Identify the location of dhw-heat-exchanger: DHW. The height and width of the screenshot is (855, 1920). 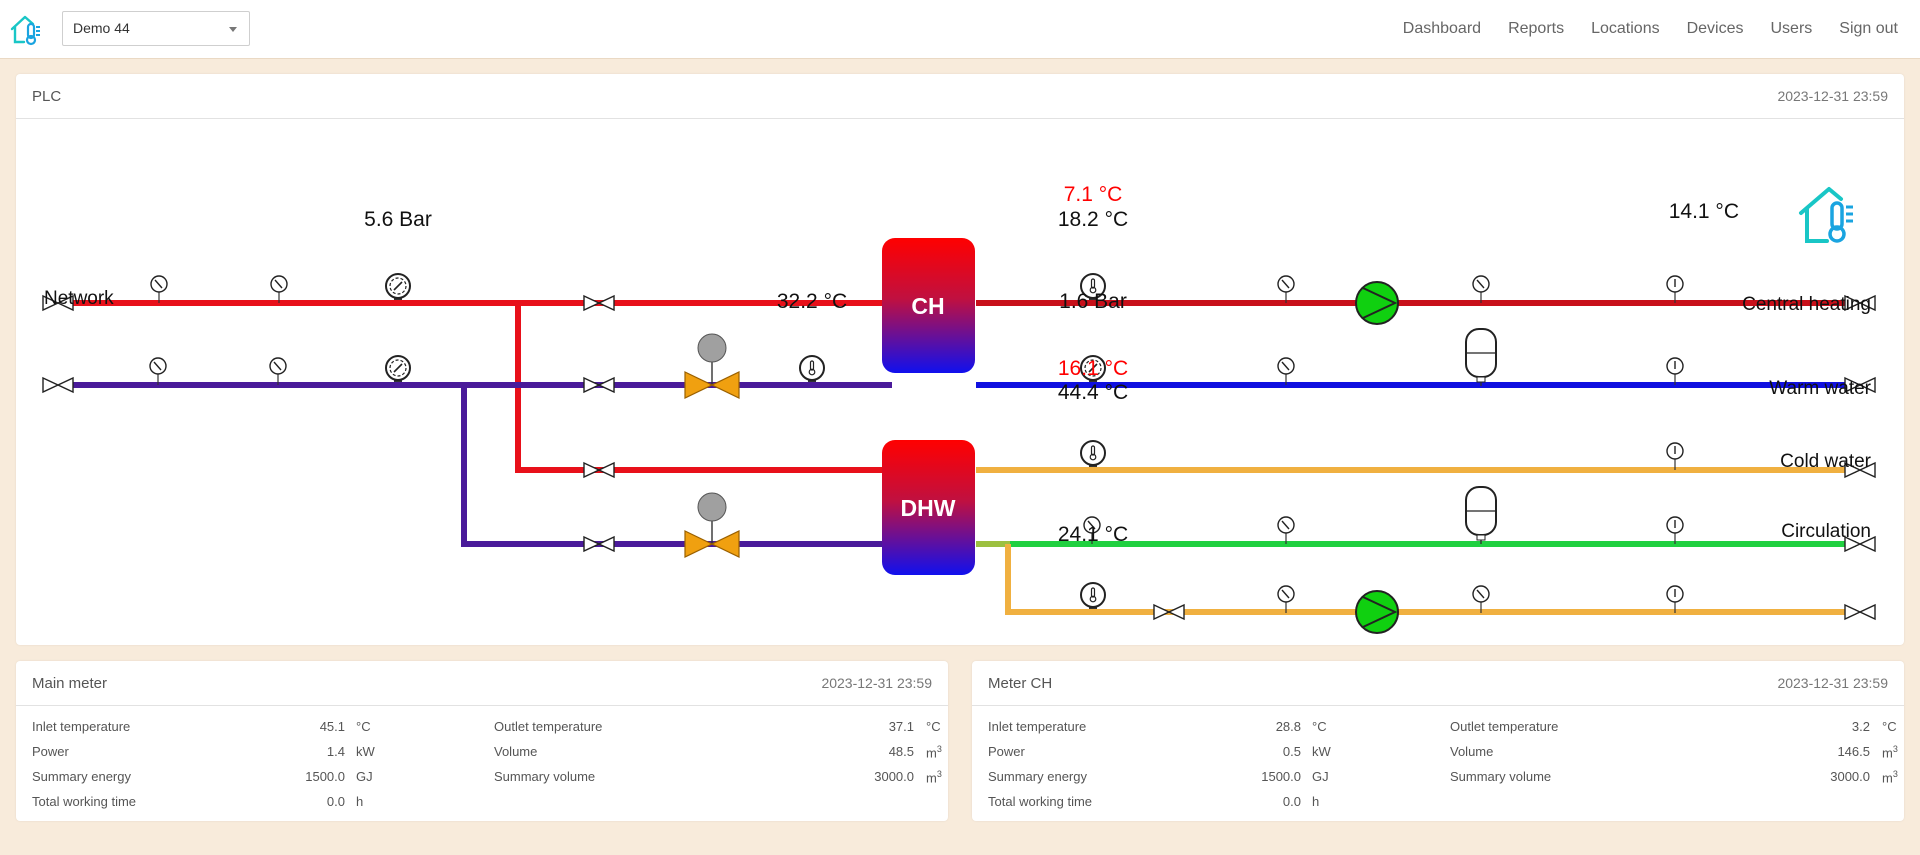
(928, 507).